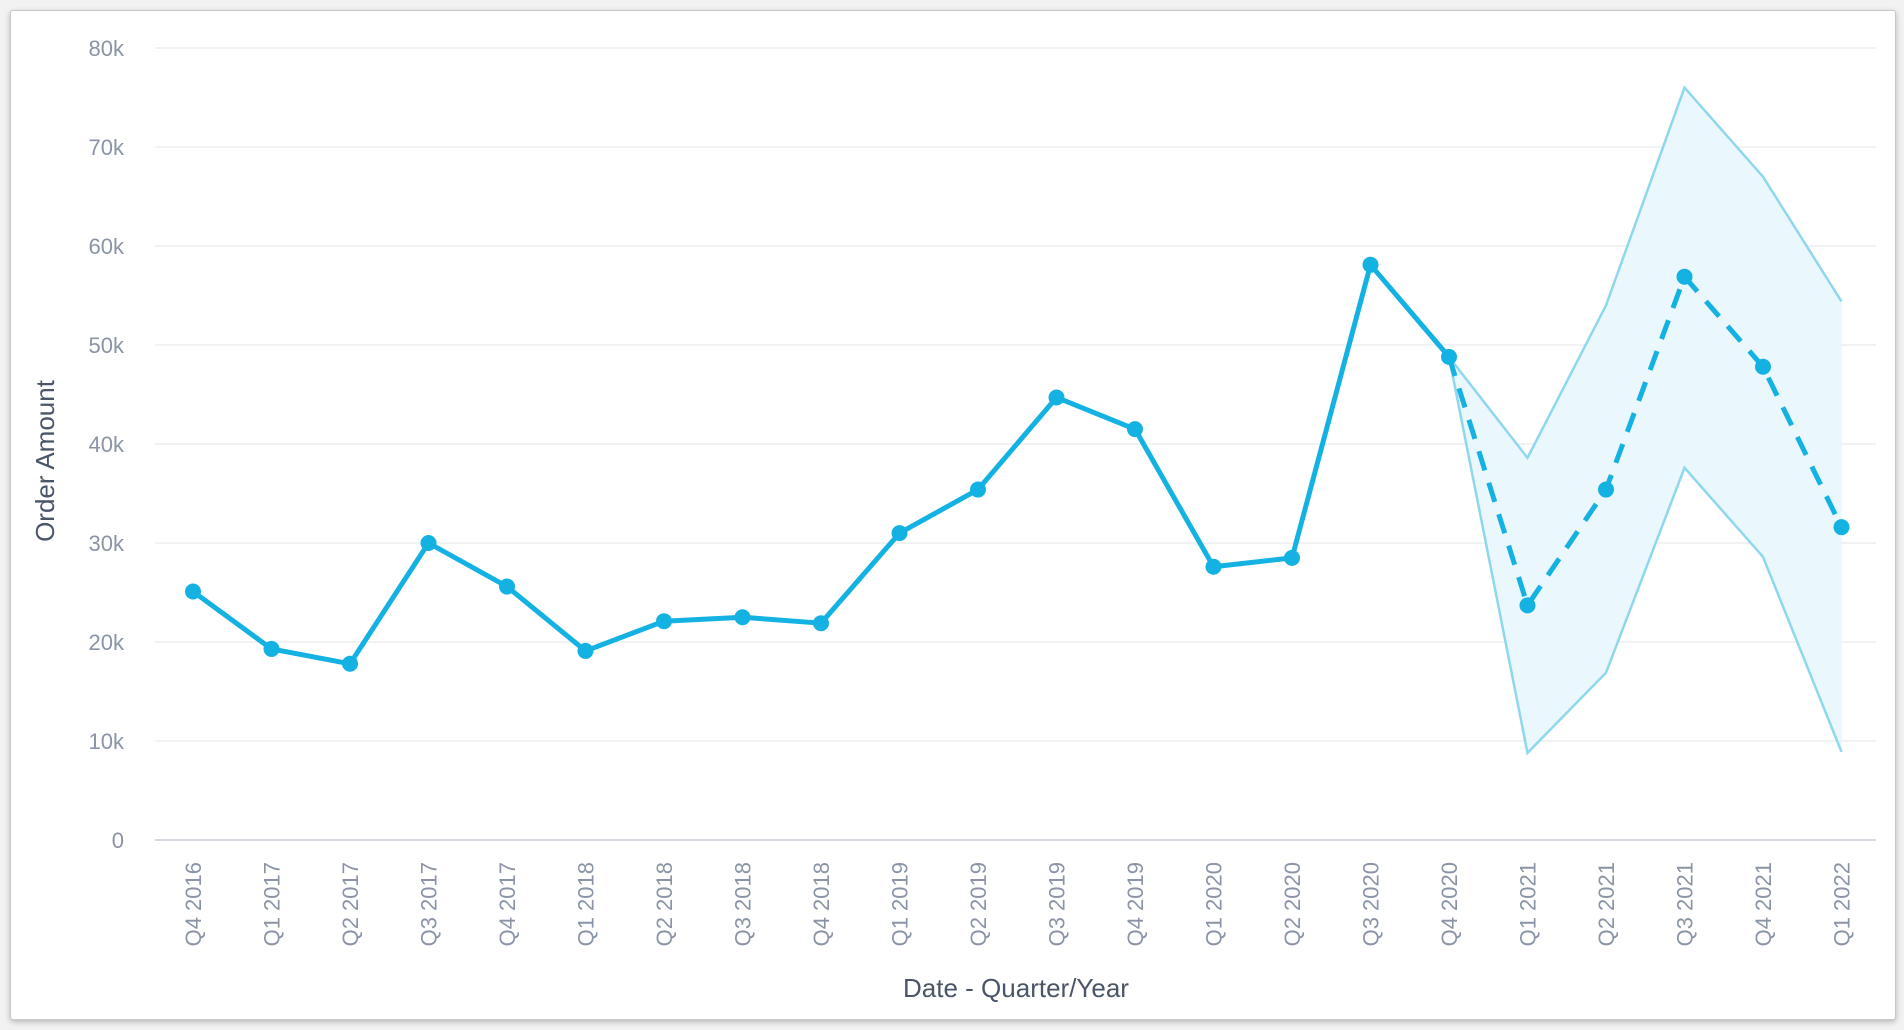 The height and width of the screenshot is (1030, 1904). What do you see at coordinates (272, 904) in the screenshot?
I see `x-tick-label: Q1 2017` at bounding box center [272, 904].